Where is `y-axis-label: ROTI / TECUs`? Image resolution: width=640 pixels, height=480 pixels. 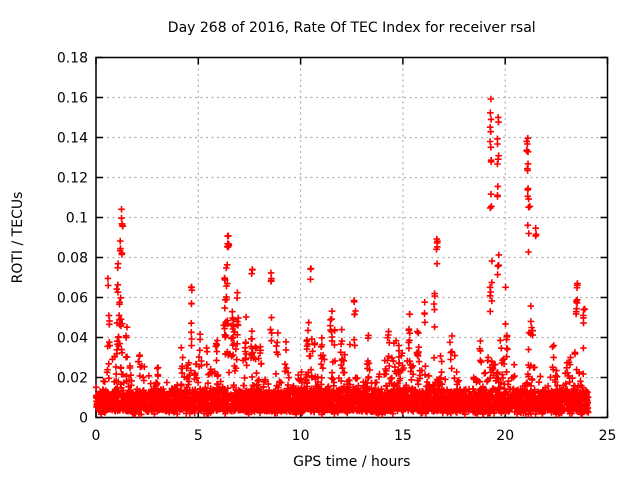 y-axis-label: ROTI / TECUs is located at coordinates (18, 238).